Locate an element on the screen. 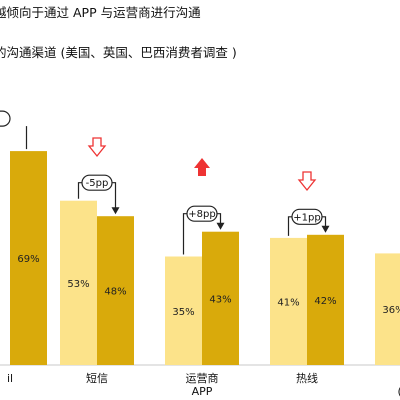  bar-value-label: 35% is located at coordinates (183, 312).